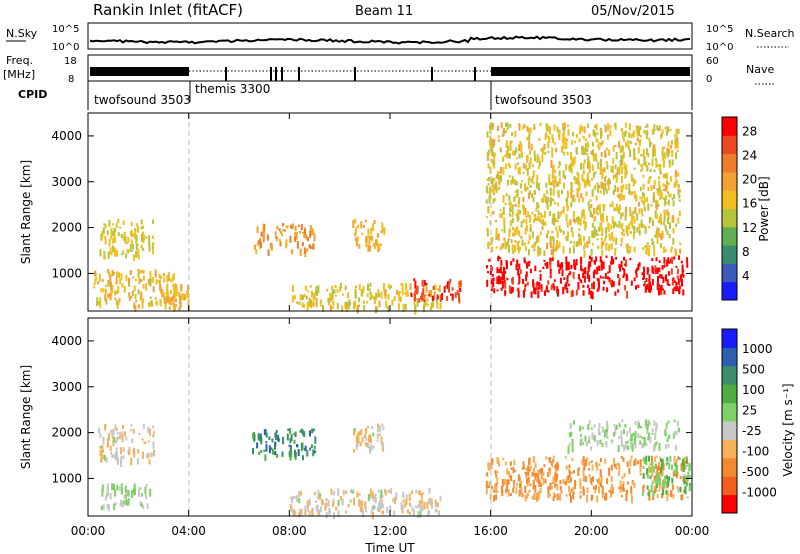 The width and height of the screenshot is (800, 554). Describe the element at coordinates (70, 61) in the screenshot. I see `freq-tick-top: 18` at that location.